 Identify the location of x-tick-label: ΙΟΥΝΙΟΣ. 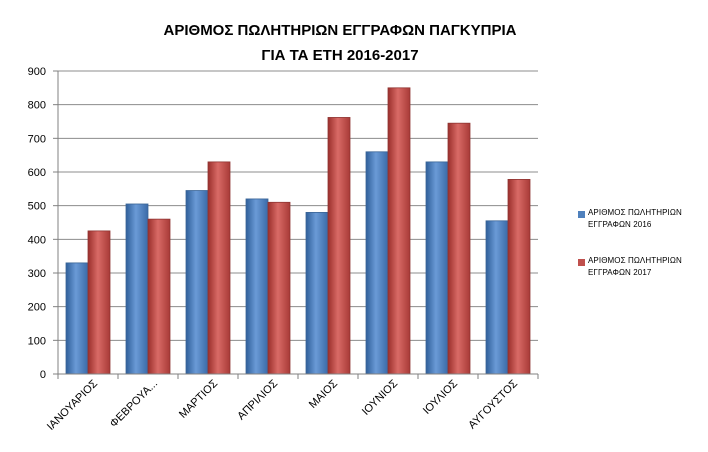
(380, 397).